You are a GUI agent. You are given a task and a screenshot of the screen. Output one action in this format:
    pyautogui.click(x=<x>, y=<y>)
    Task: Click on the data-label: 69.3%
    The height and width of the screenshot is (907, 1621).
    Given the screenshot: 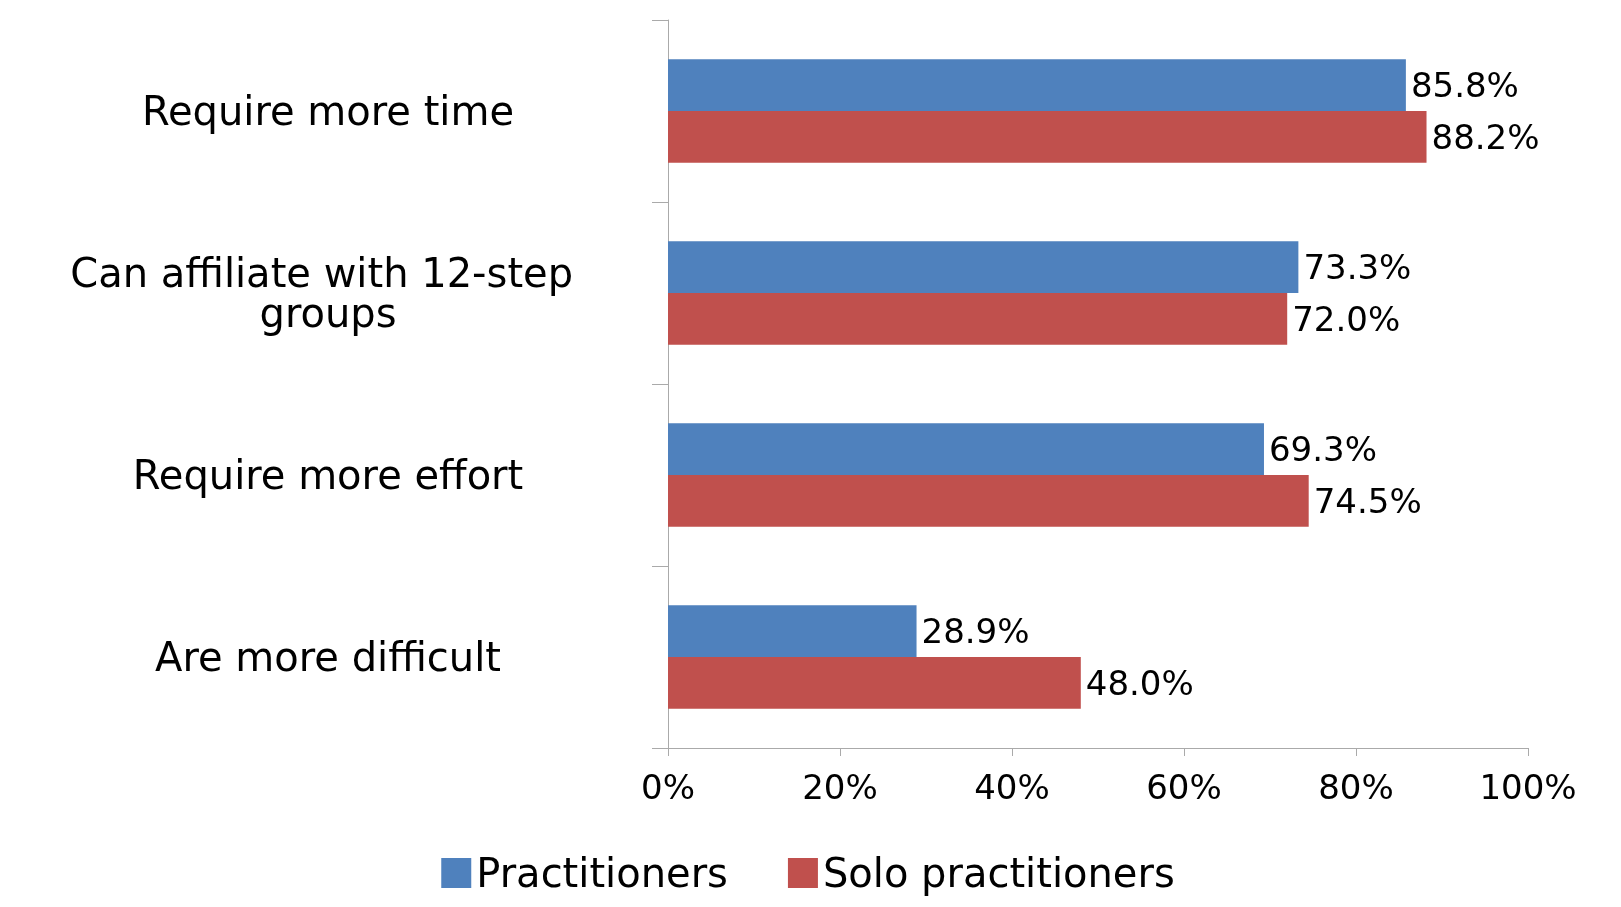 What is the action you would take?
    pyautogui.click(x=1322, y=449)
    